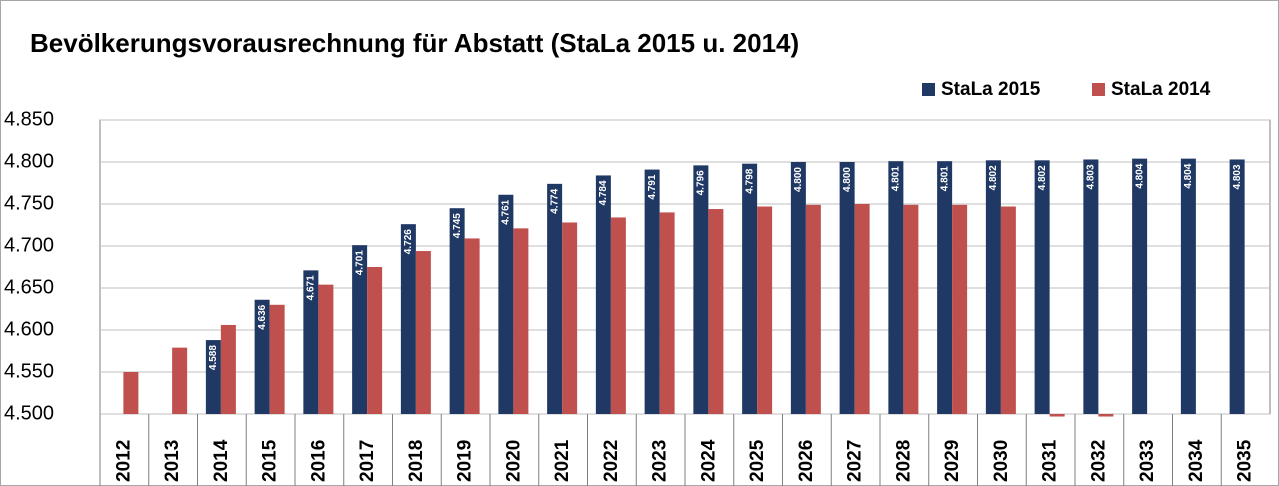  I want to click on x-tick-label: 2013, so click(172, 461).